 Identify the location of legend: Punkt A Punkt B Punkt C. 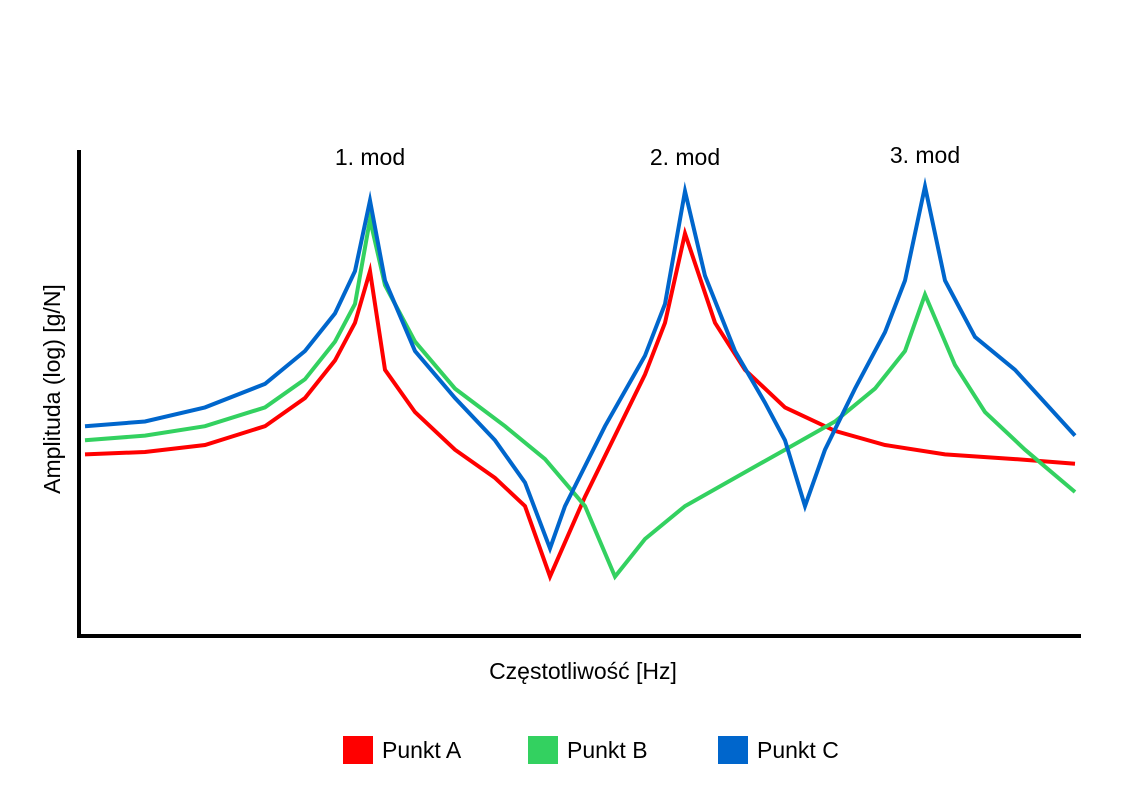
(563, 750).